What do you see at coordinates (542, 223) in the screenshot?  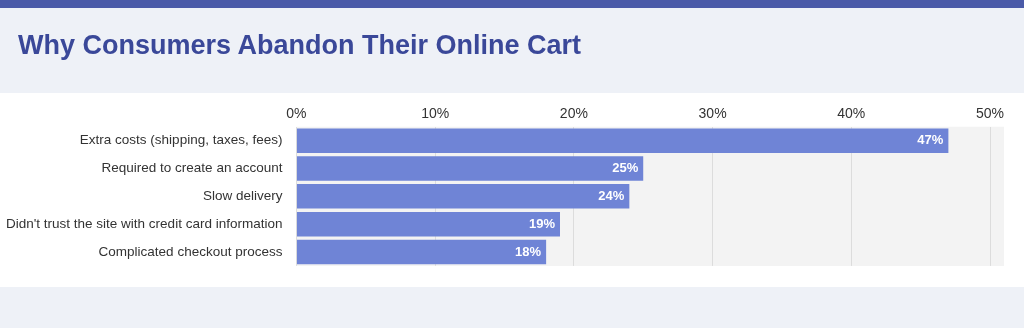 I see `data-label: 19%` at bounding box center [542, 223].